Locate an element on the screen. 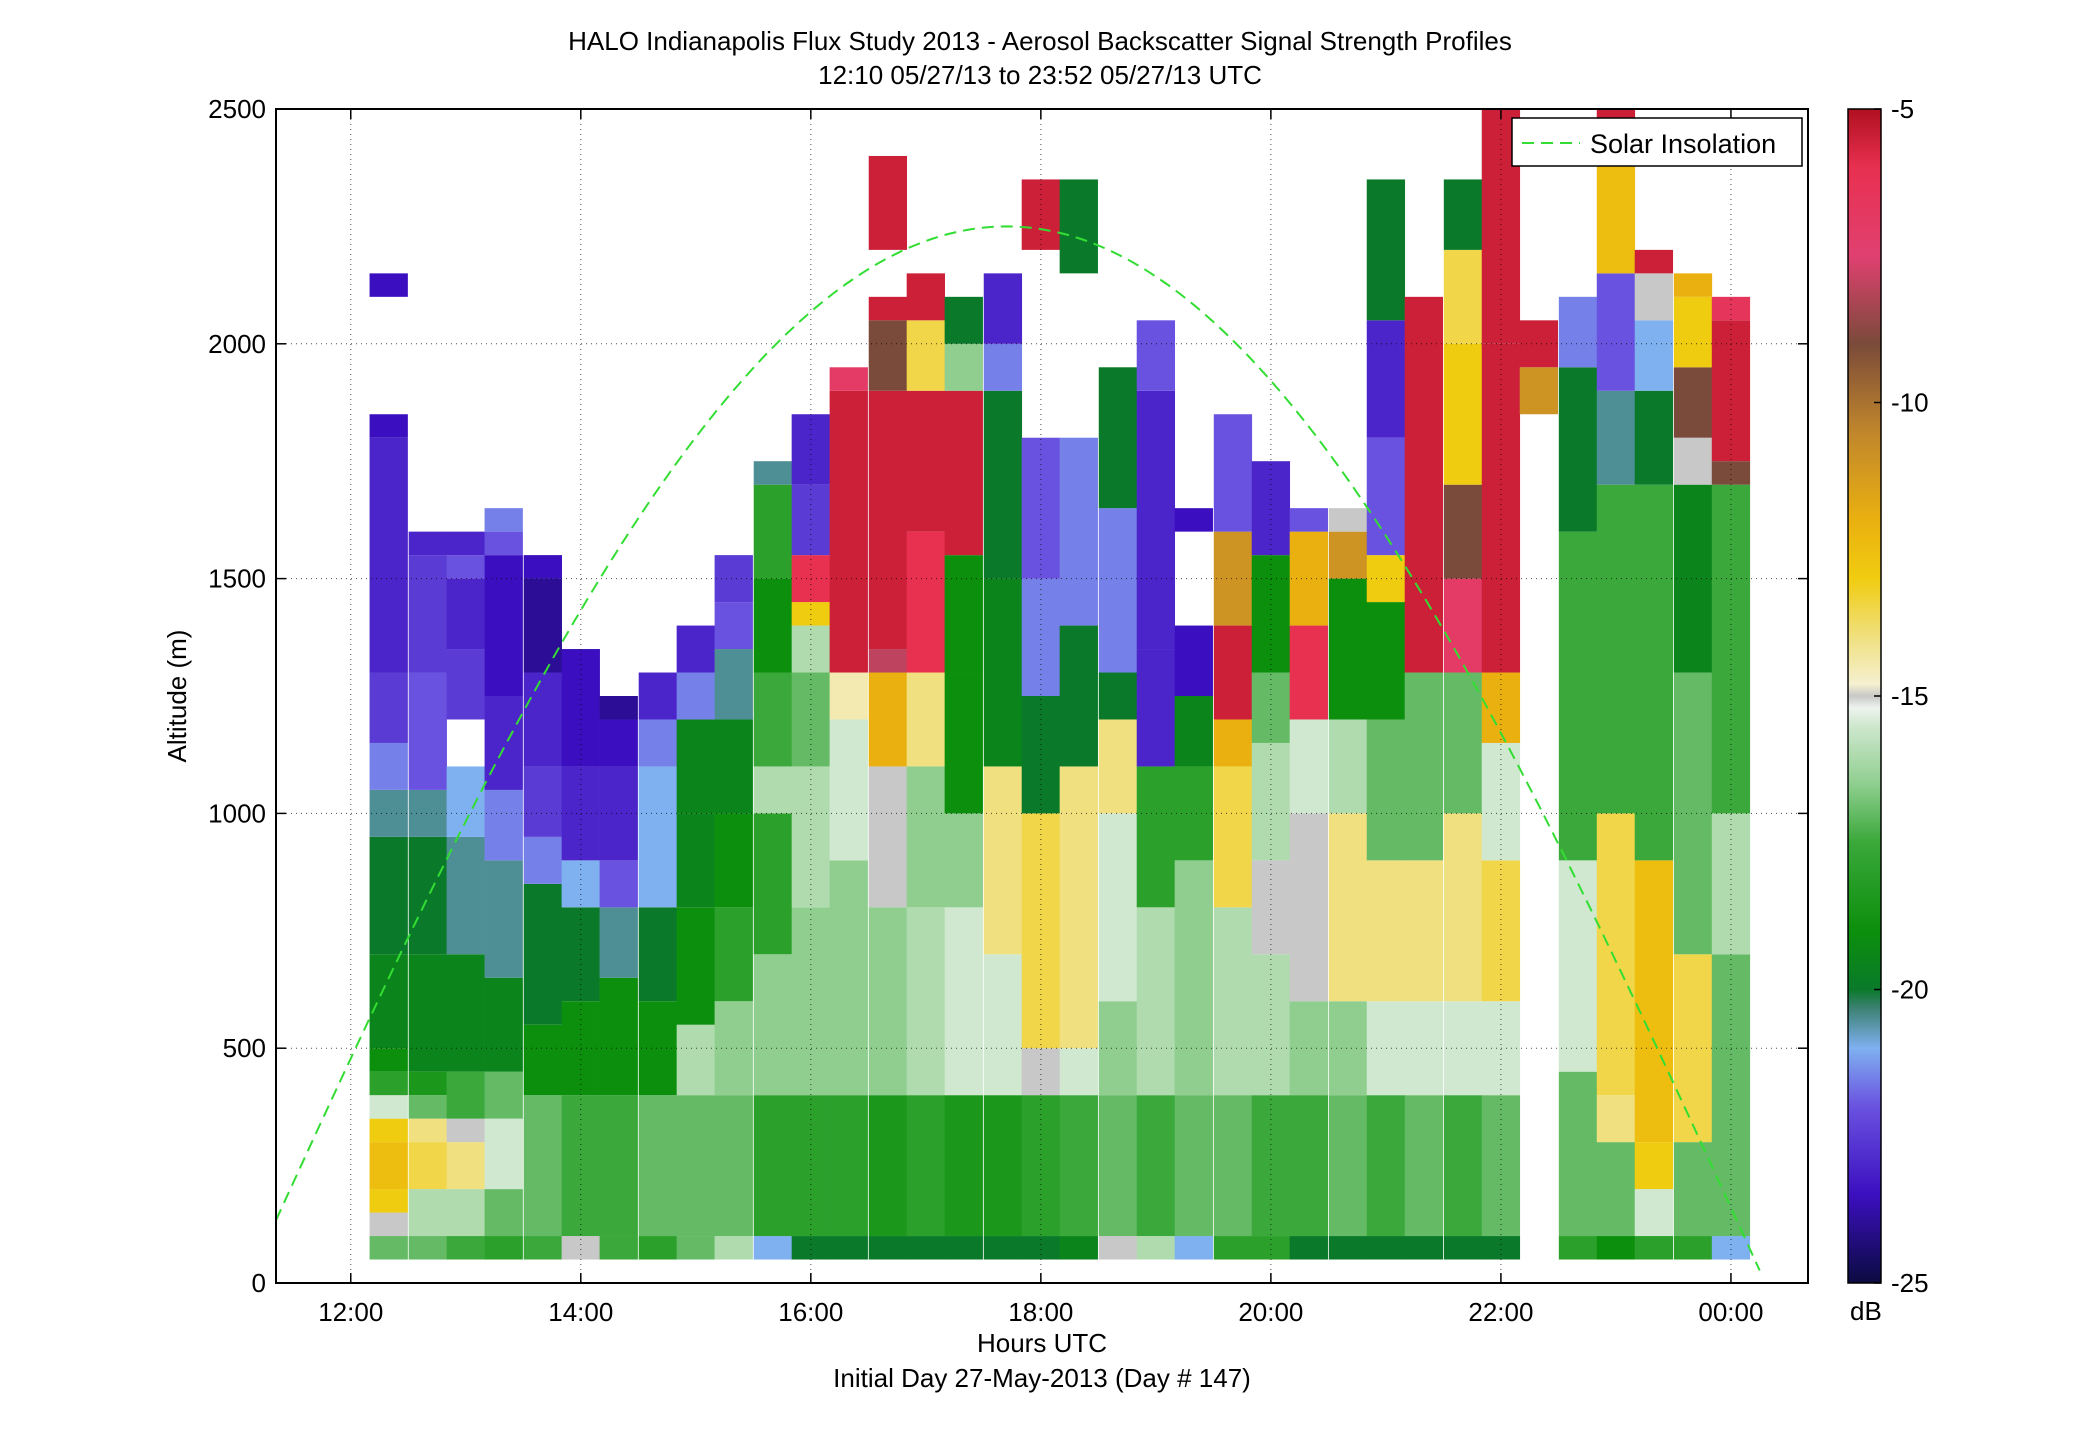 The image size is (2098, 1430). x-tick-label: 18:00 is located at coordinates (1040, 1312).